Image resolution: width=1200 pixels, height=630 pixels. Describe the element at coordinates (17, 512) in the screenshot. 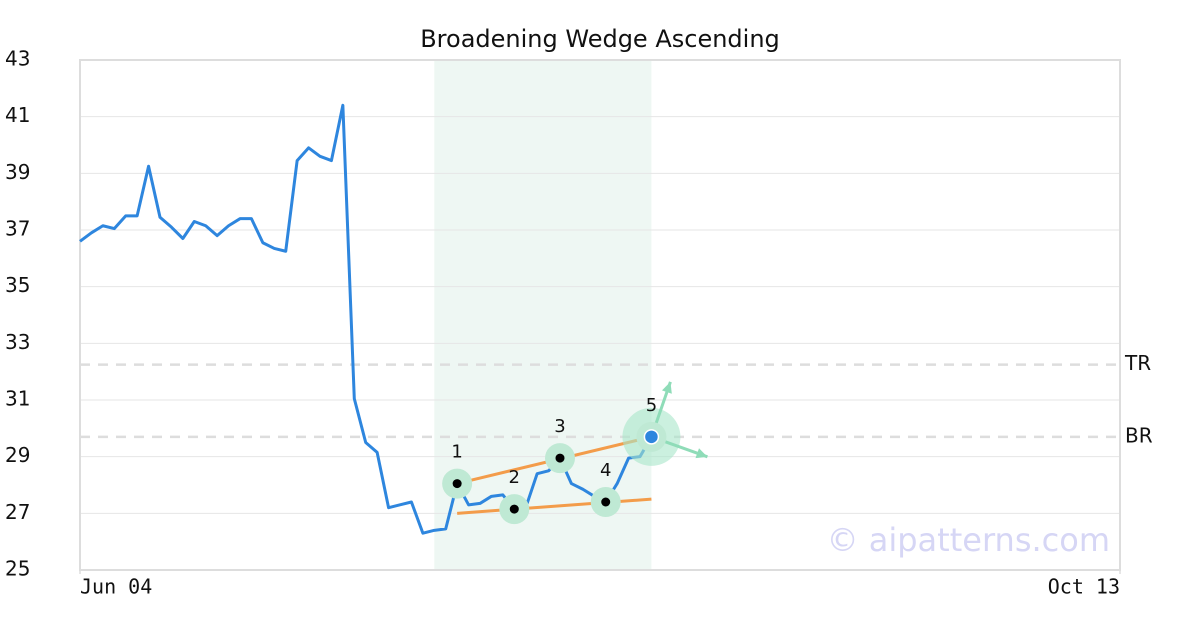

I see `y-tick-label: 27` at that location.